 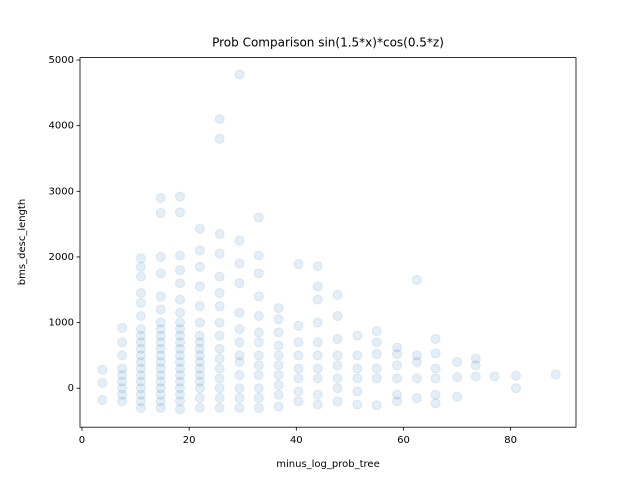 I want to click on y-tick-label: 1000, so click(x=61, y=323).